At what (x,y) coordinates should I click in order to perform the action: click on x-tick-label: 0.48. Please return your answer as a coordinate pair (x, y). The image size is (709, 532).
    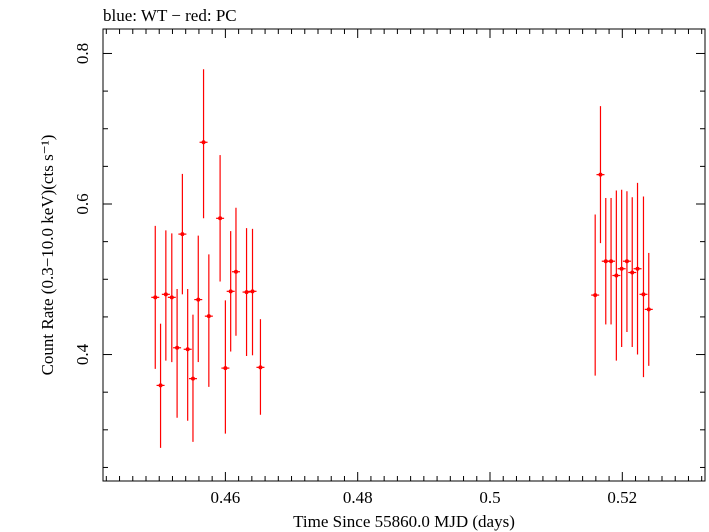
    Looking at the image, I should click on (358, 497).